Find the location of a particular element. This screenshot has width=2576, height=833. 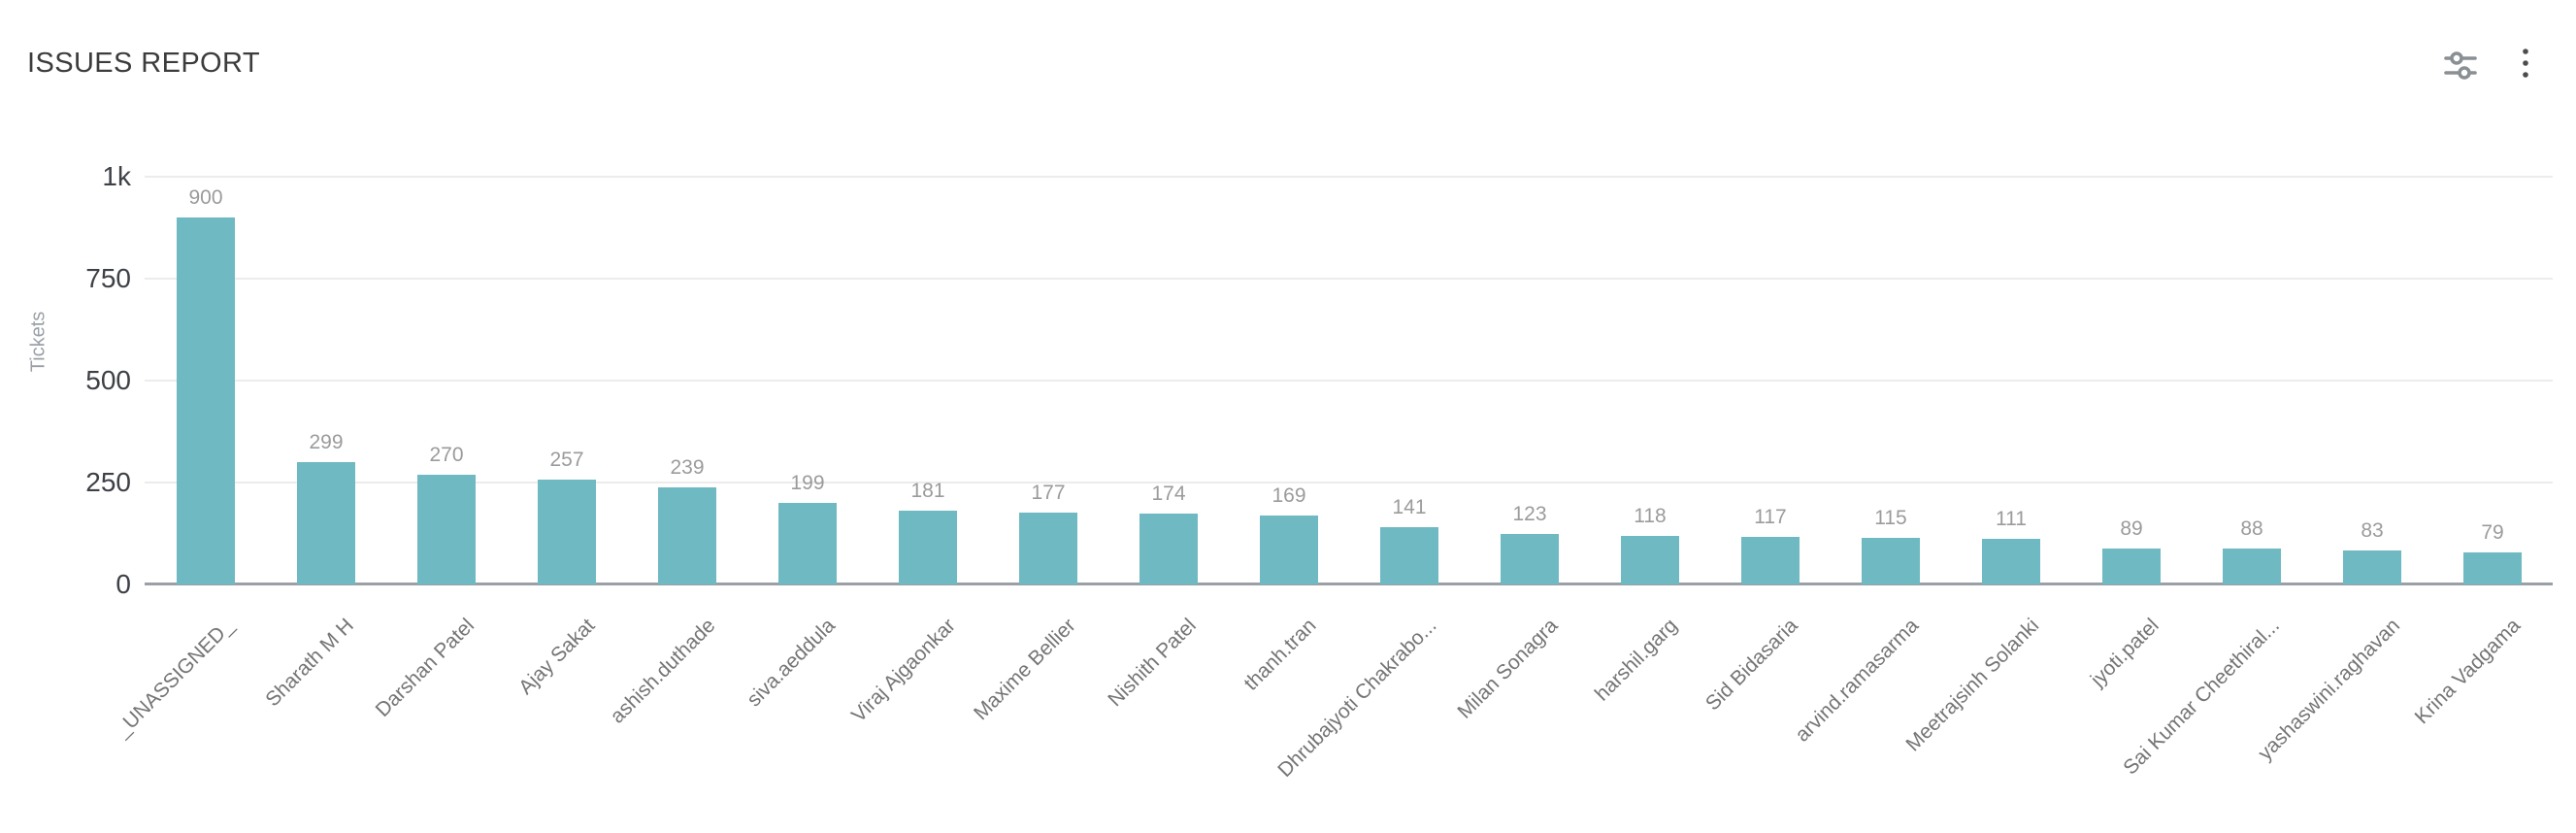

bar-value-label: 118 is located at coordinates (1650, 516).